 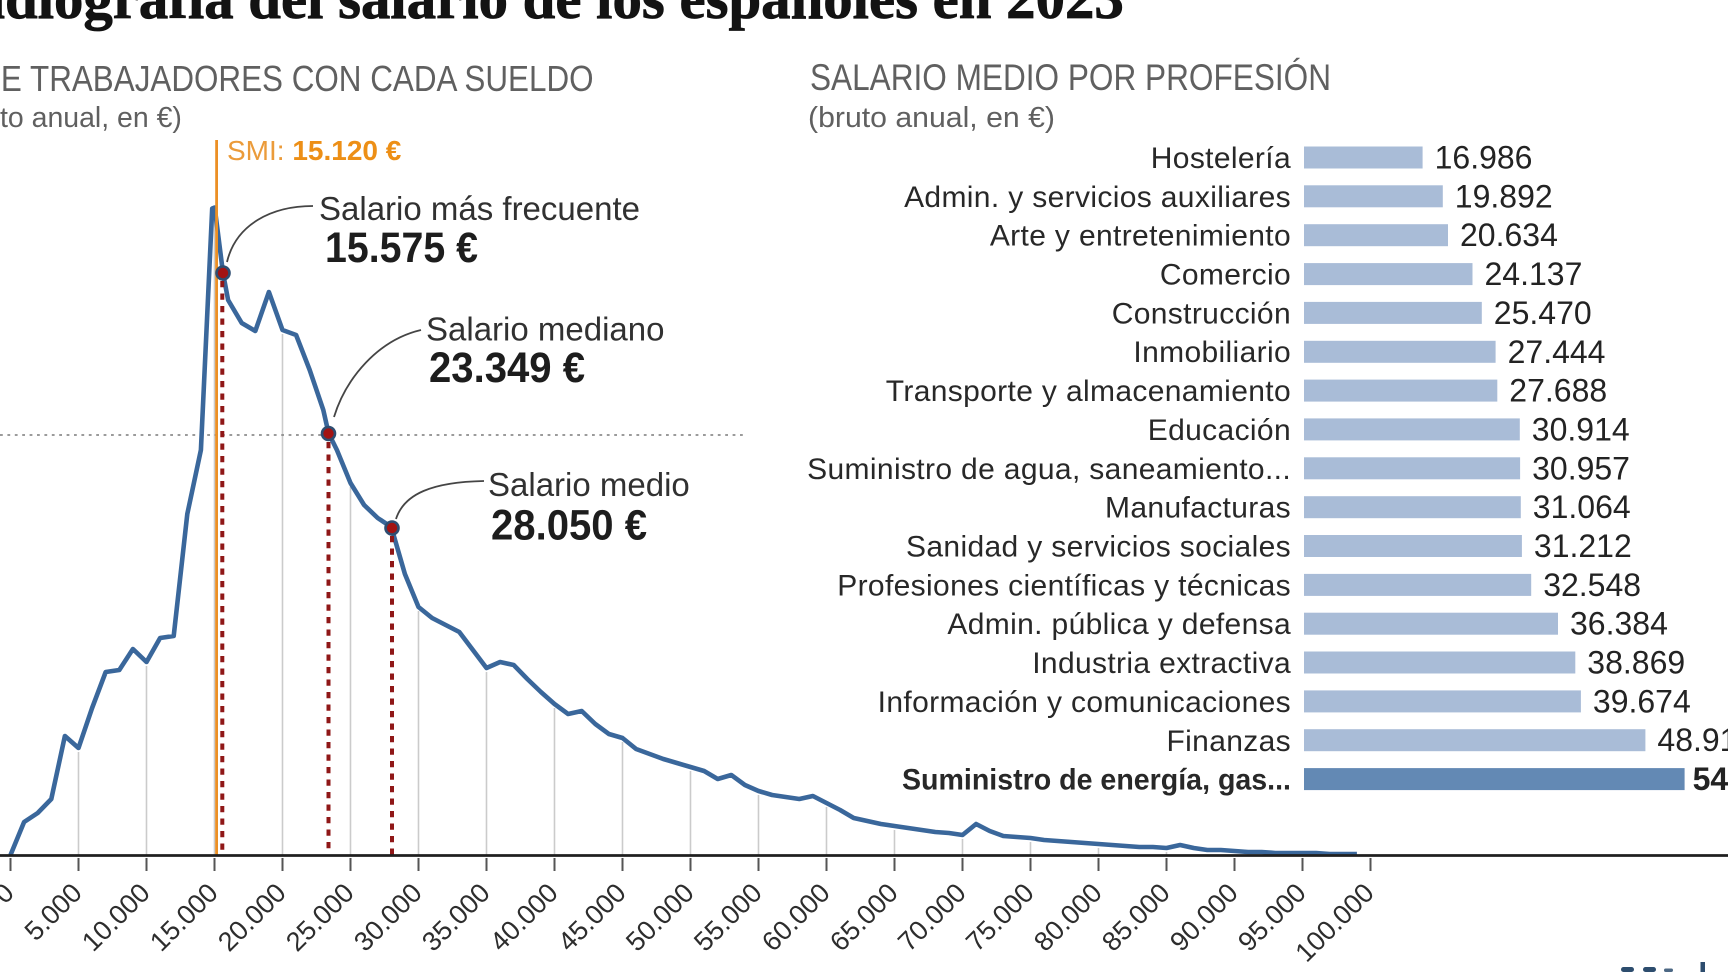 I want to click on svg-text: Construcción, so click(x=1201, y=313).